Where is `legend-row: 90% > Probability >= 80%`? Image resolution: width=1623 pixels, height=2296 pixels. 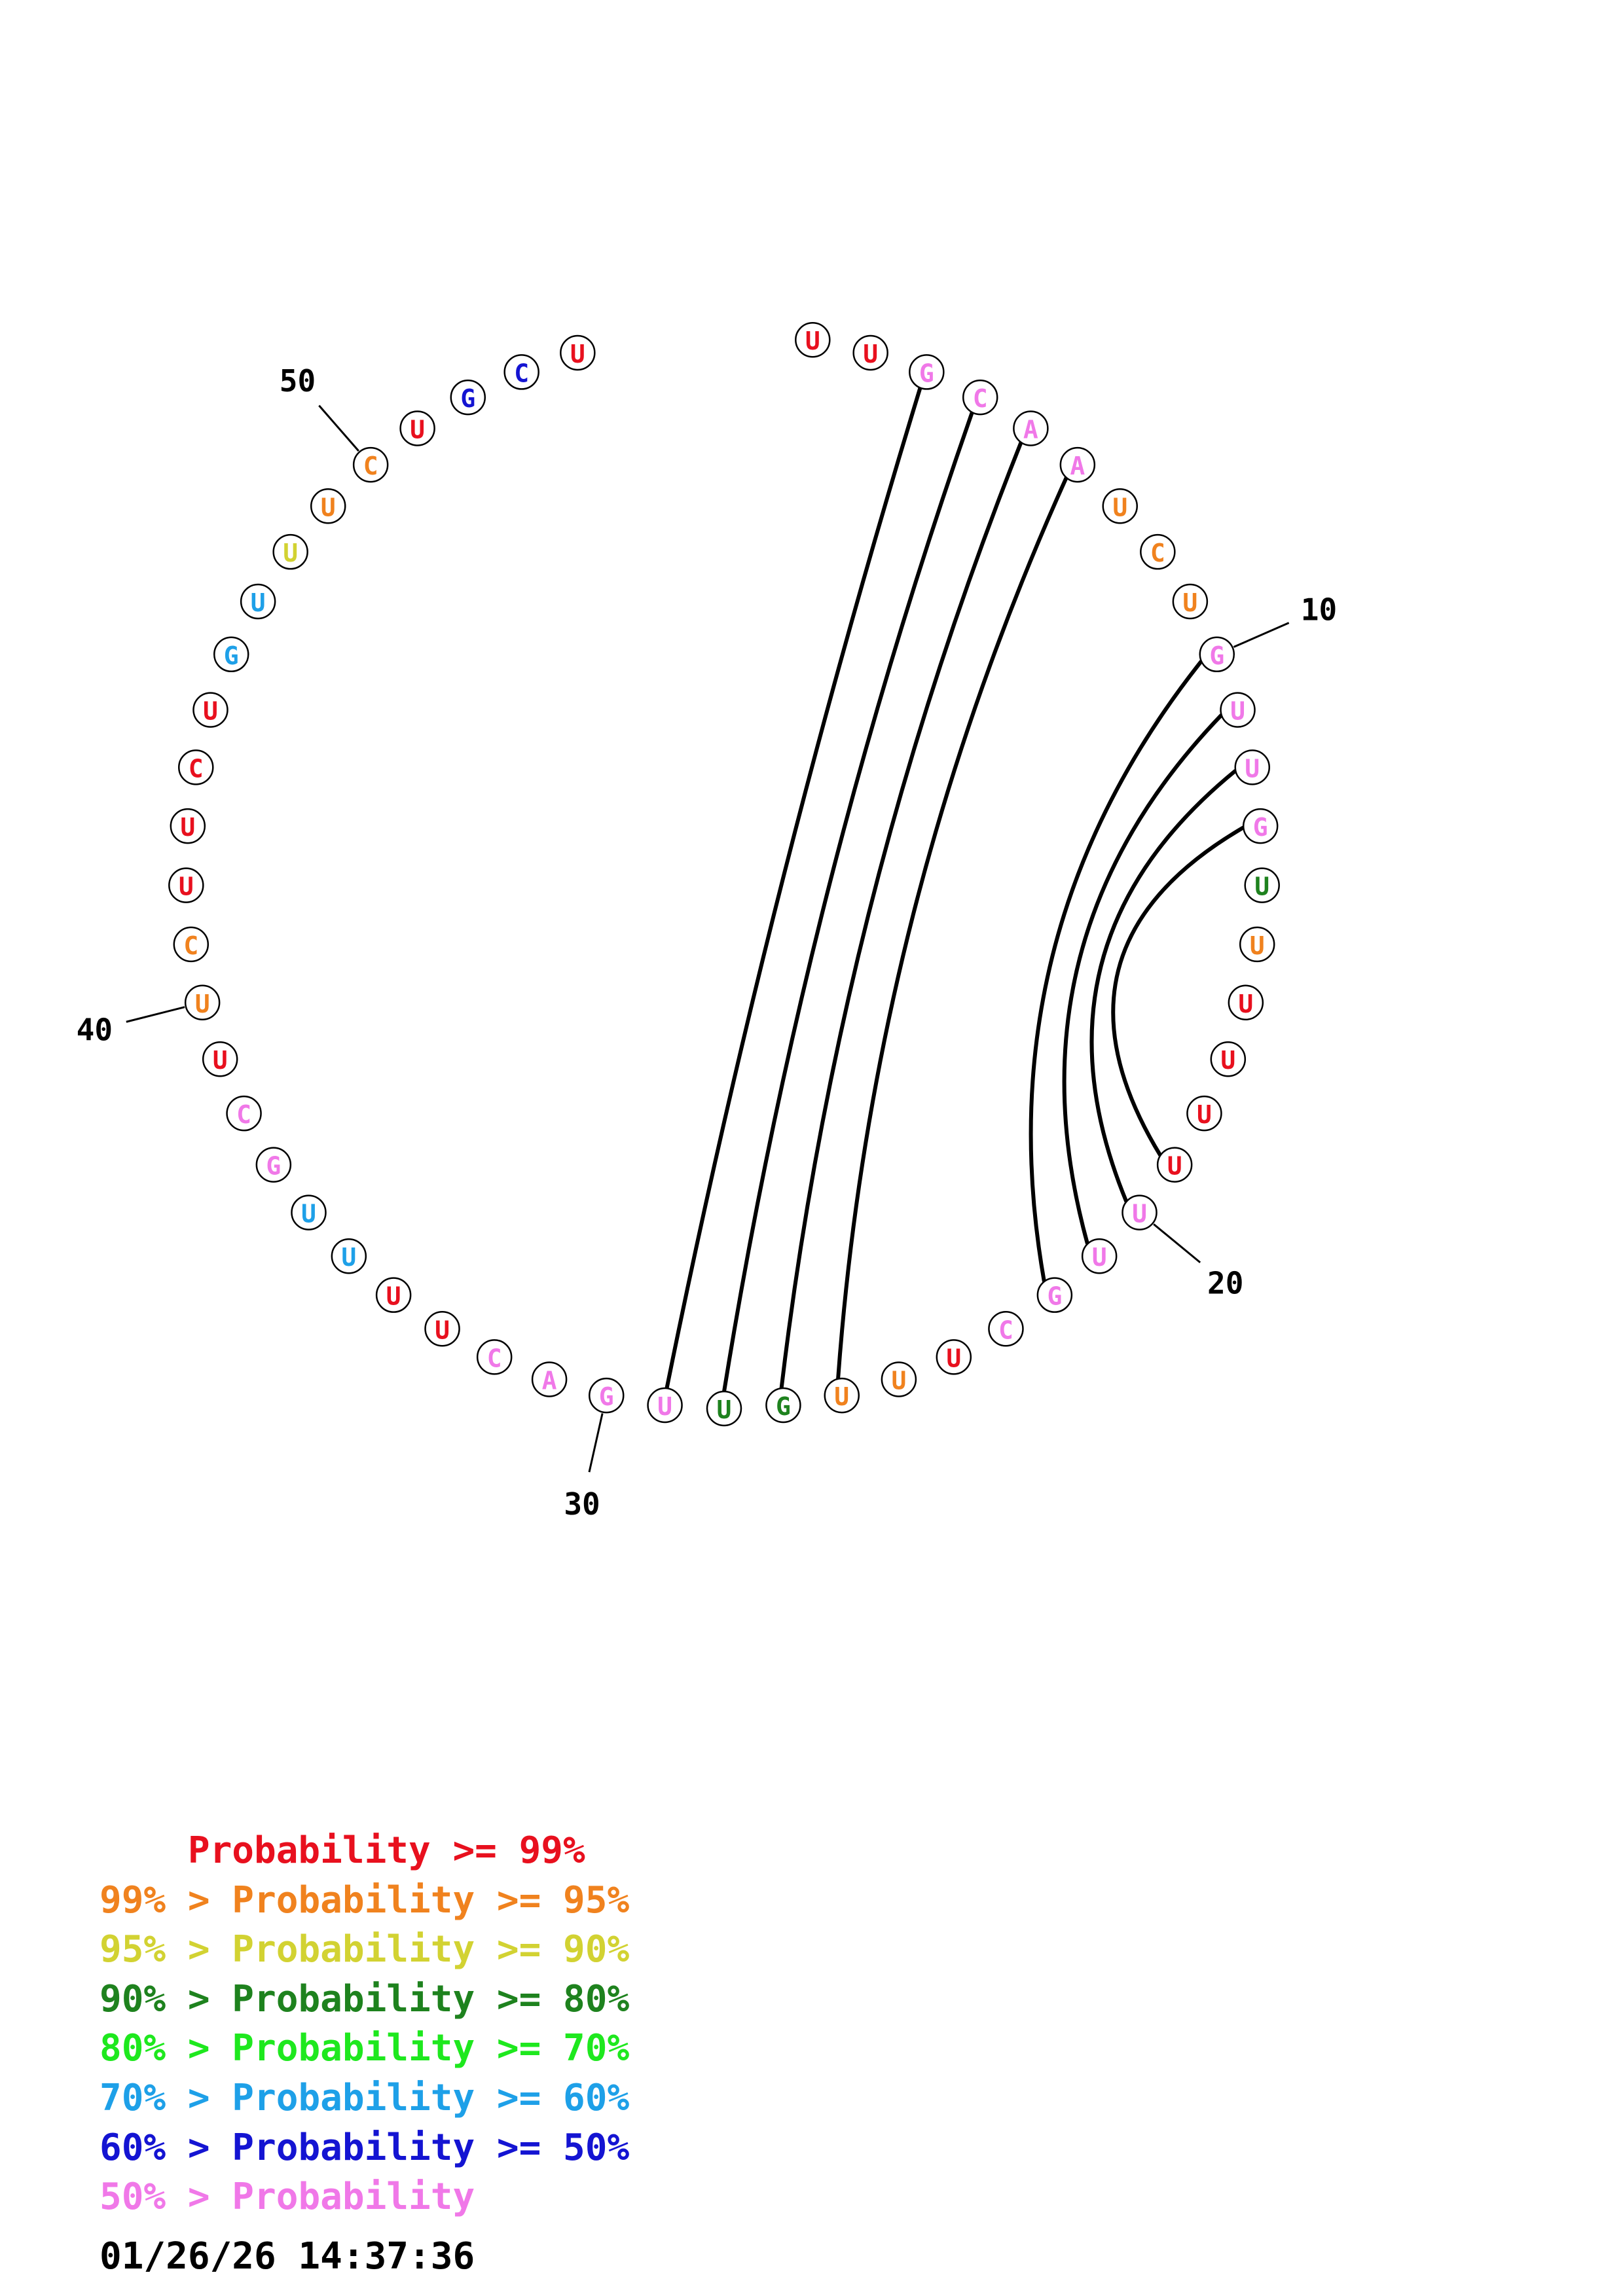 legend-row: 90% > Probability >= 80% is located at coordinates (364, 1999).